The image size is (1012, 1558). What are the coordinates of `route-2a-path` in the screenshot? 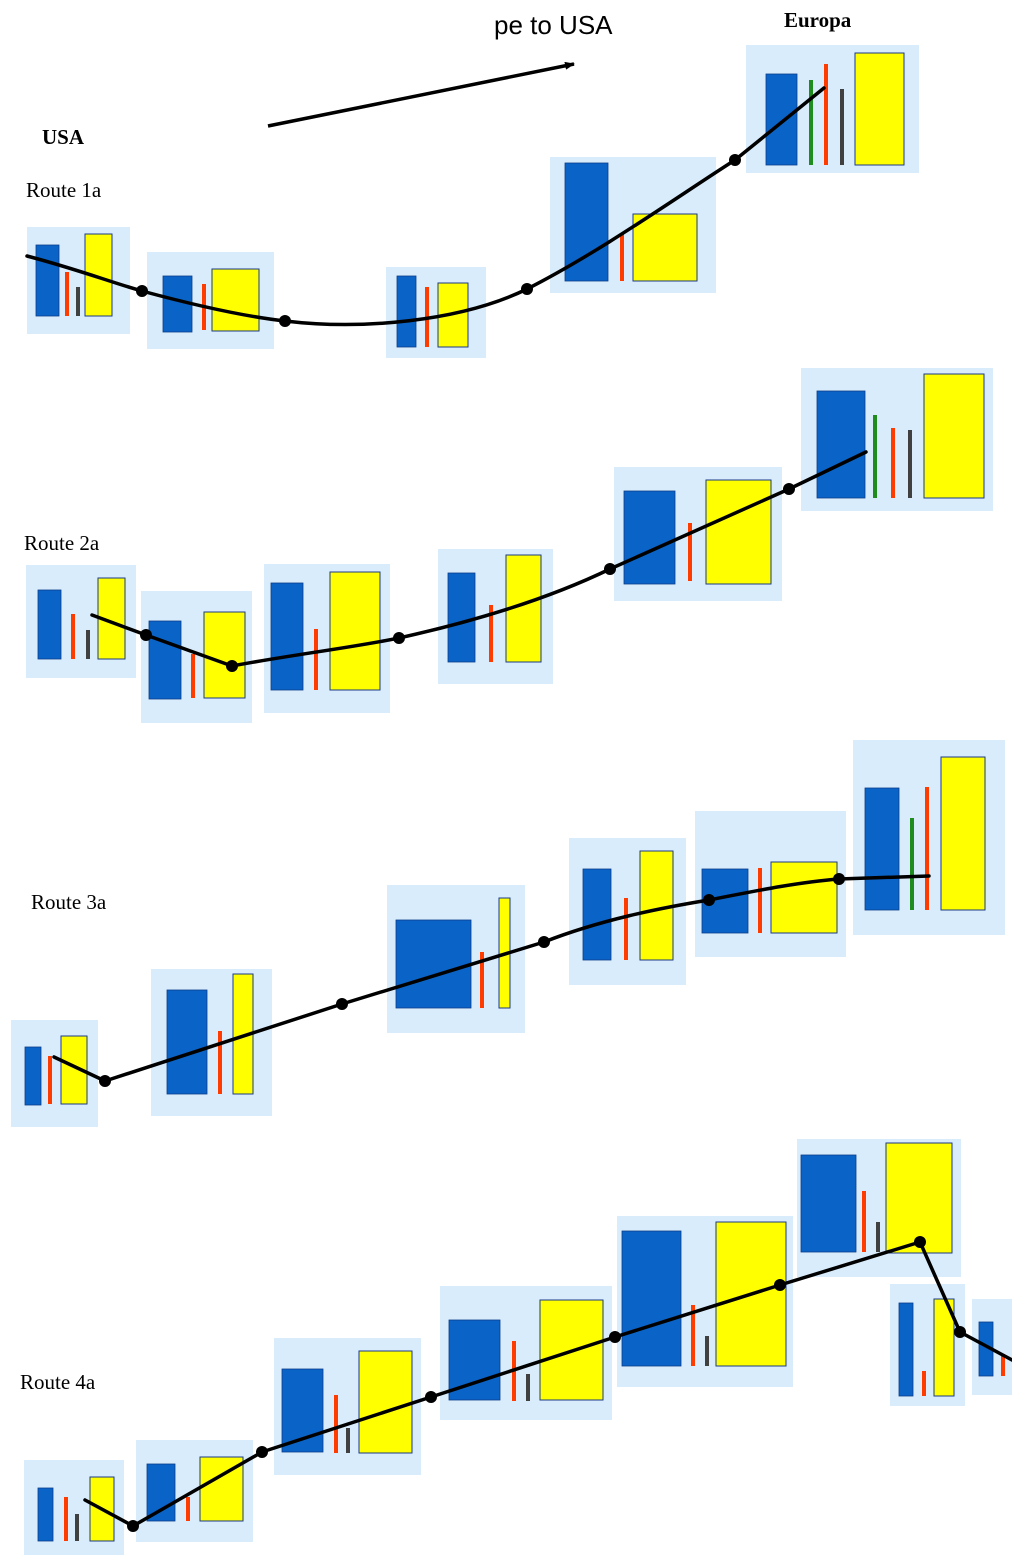 It's located at (479, 561).